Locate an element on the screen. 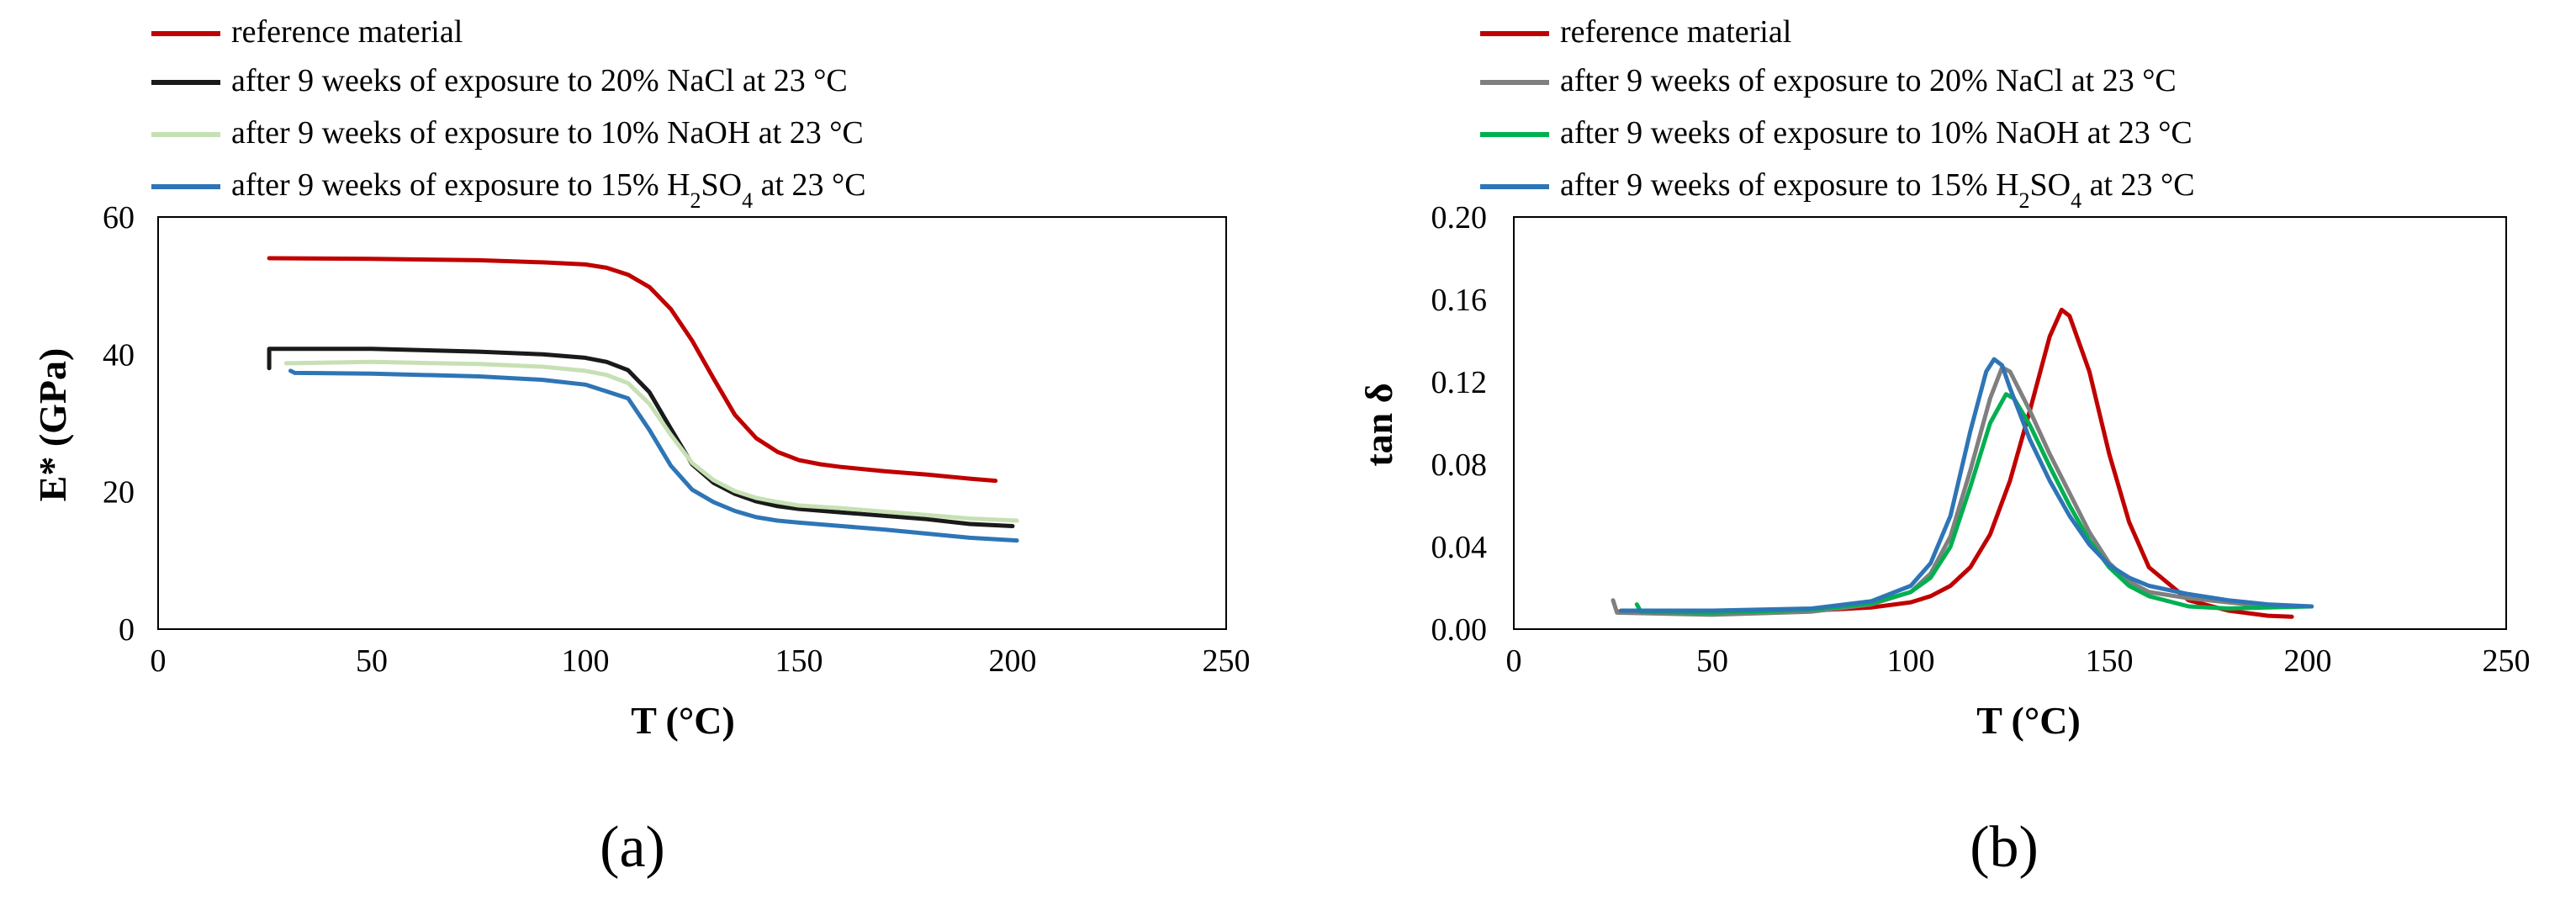 The height and width of the screenshot is (905, 2576). y-tick-label: 0.20 is located at coordinates (1459, 218).